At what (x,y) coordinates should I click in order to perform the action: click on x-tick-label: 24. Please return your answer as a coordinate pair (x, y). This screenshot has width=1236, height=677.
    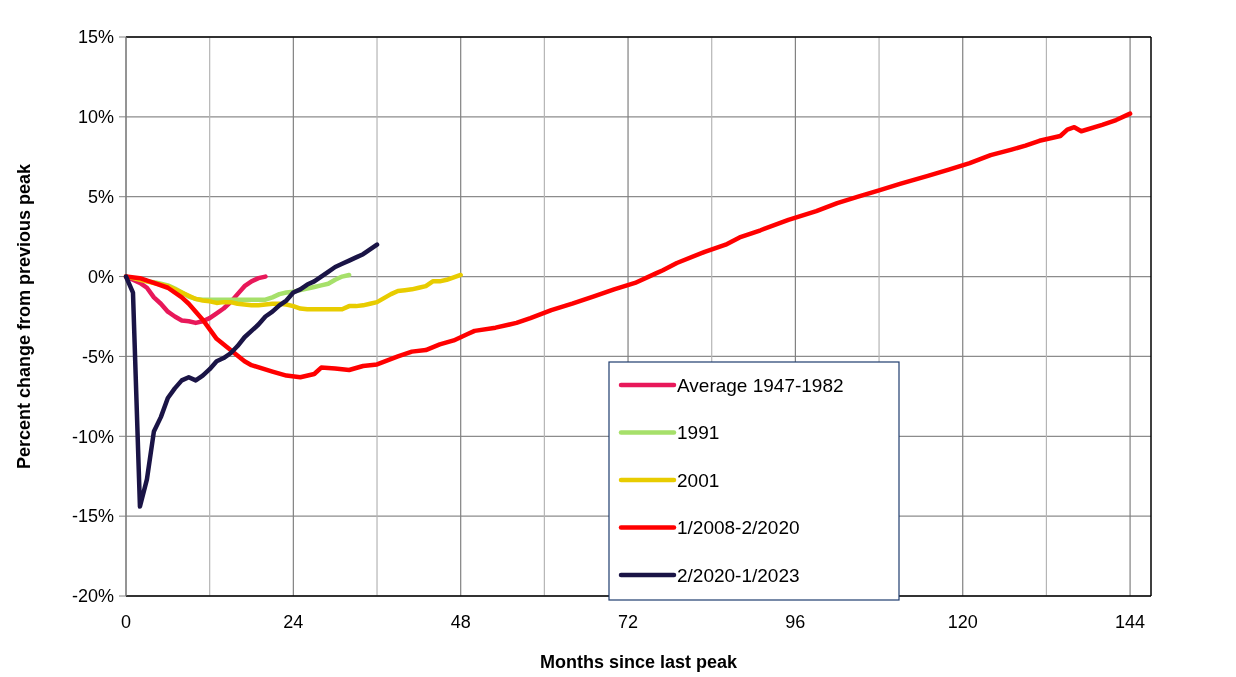
    Looking at the image, I should click on (293, 622).